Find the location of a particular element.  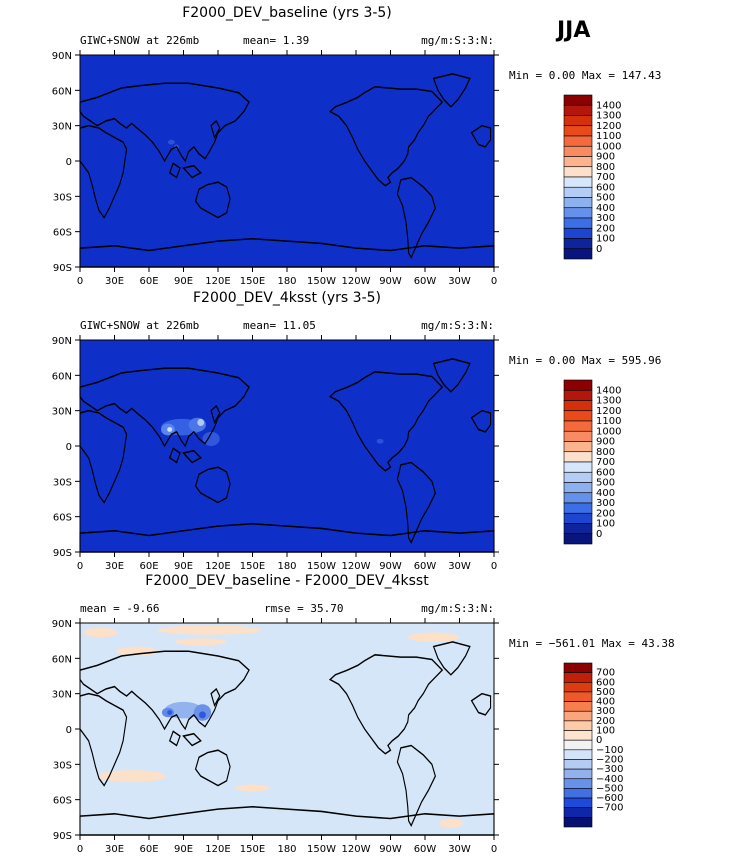

colorbar-label: 700 is located at coordinates (605, 462).